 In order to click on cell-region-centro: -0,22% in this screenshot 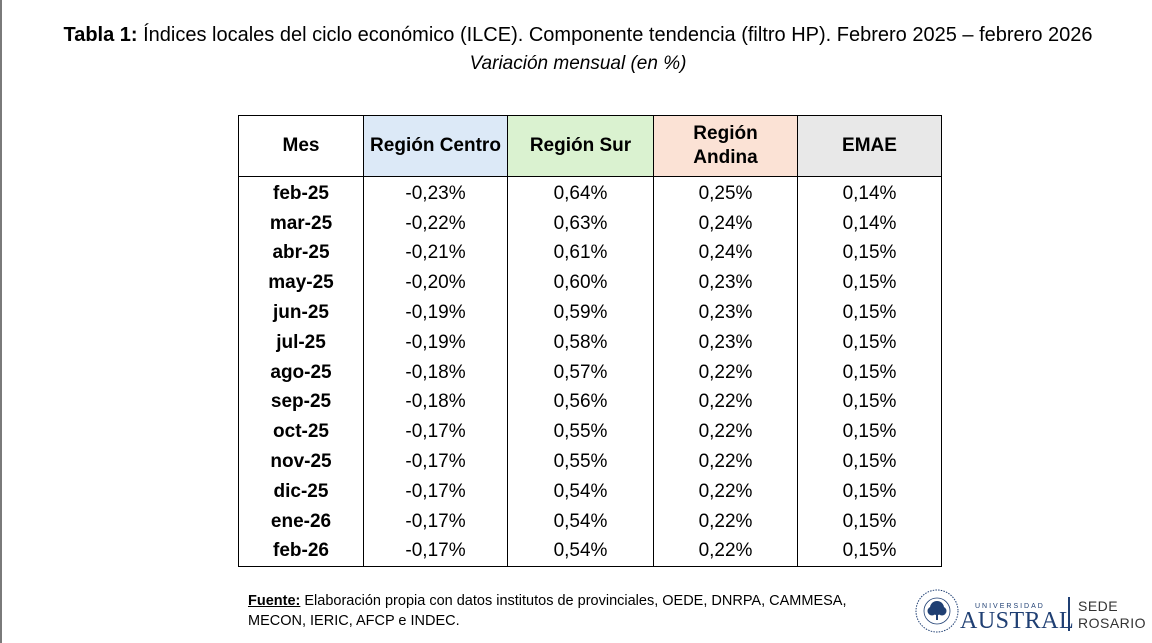, I will do `click(435, 223)`.